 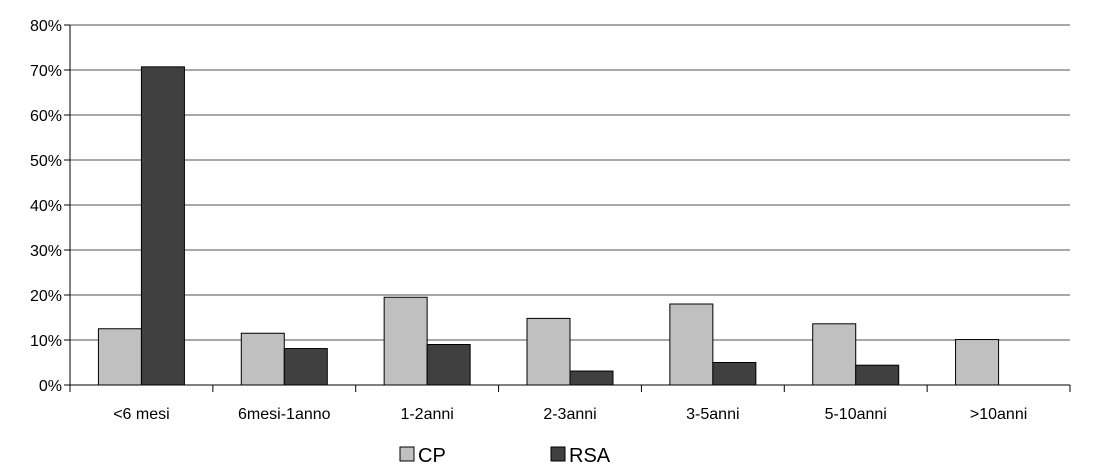 I want to click on y-tick-label: 0%, so click(x=50, y=386).